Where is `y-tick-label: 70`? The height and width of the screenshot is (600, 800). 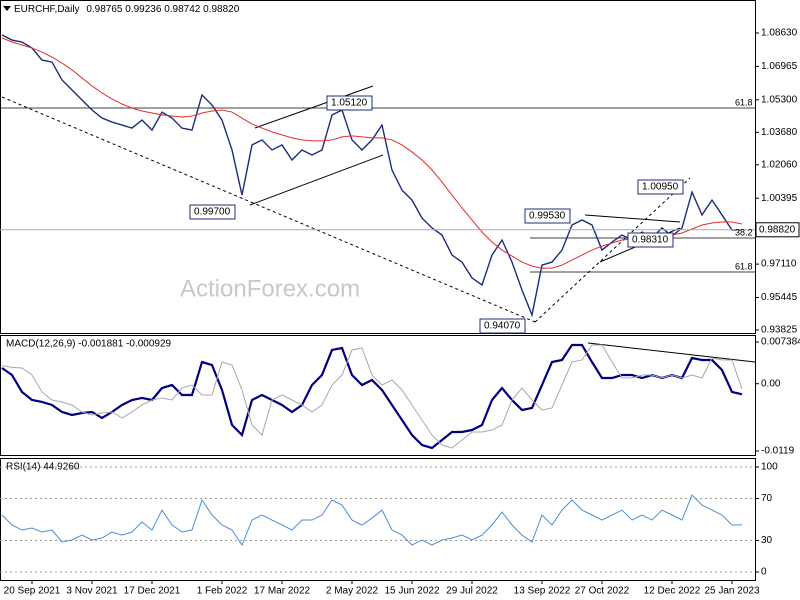 y-tick-label: 70 is located at coordinates (767, 498).